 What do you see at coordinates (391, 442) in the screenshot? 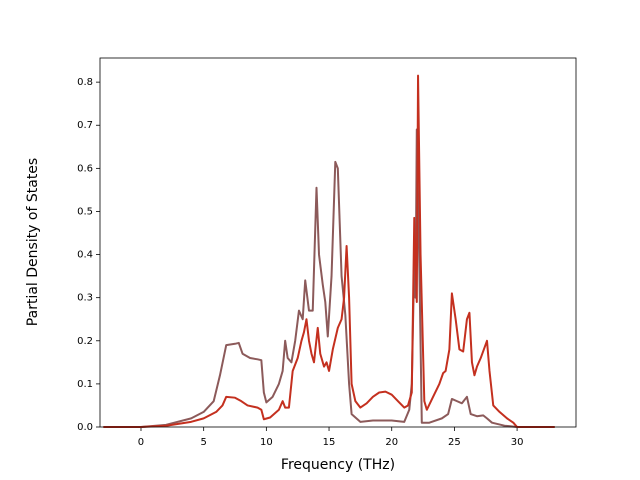
I see `x-tick-label: 20` at bounding box center [391, 442].